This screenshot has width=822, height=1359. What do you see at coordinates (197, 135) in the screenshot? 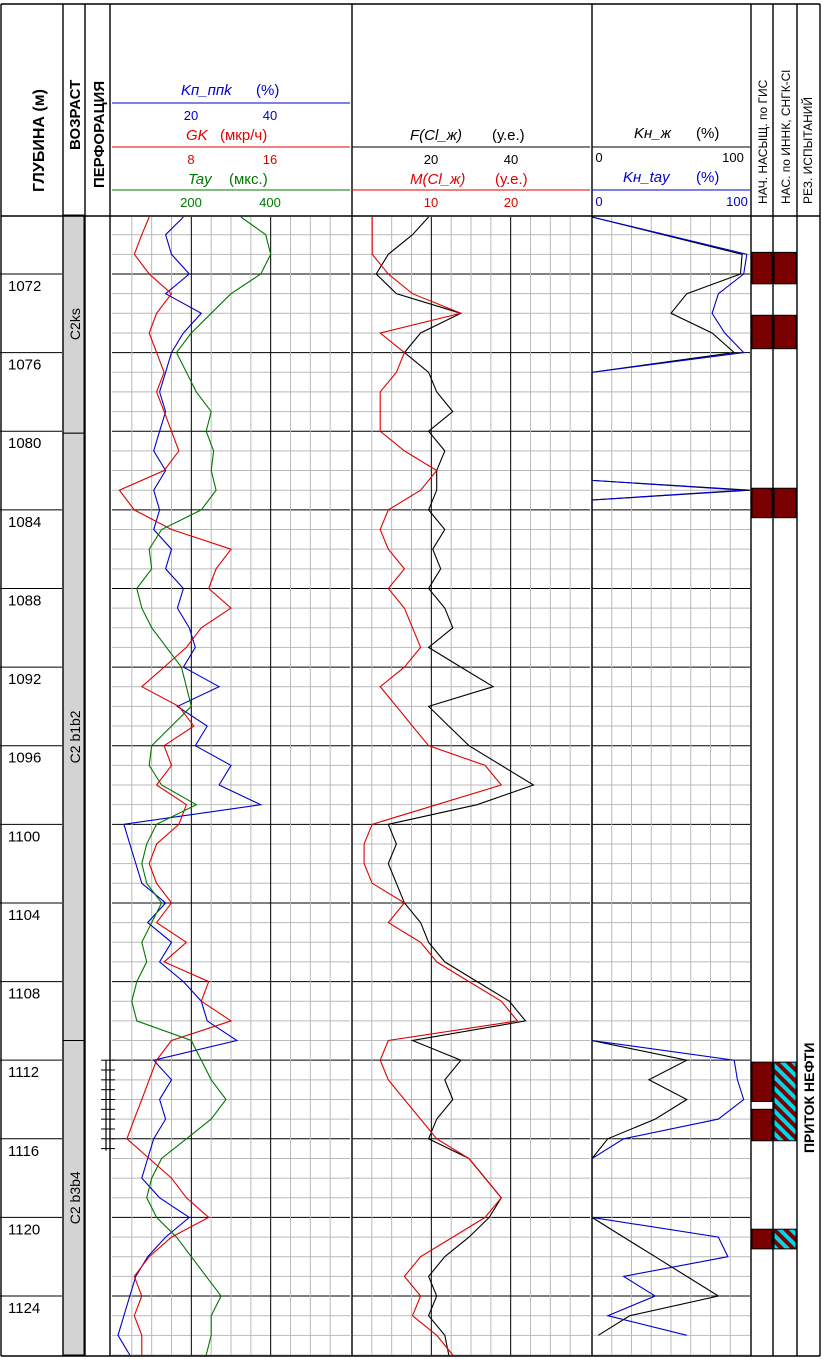
I see `gk-label: GK` at bounding box center [197, 135].